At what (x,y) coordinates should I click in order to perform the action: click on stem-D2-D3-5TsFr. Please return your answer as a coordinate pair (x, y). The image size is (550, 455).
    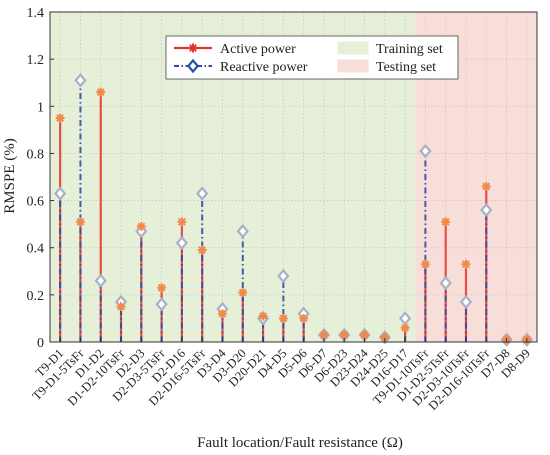
    Looking at the image, I should click on (161, 312).